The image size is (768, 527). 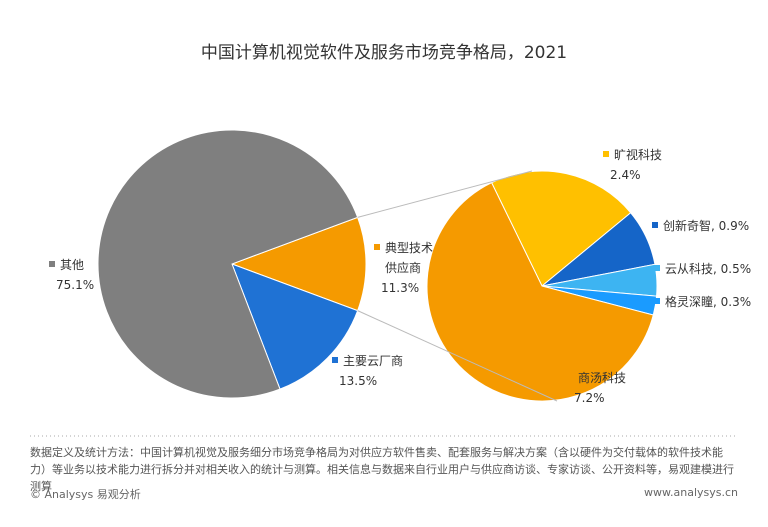 What do you see at coordinates (736, 269) in the screenshot?
I see `label-value: 0.5%` at bounding box center [736, 269].